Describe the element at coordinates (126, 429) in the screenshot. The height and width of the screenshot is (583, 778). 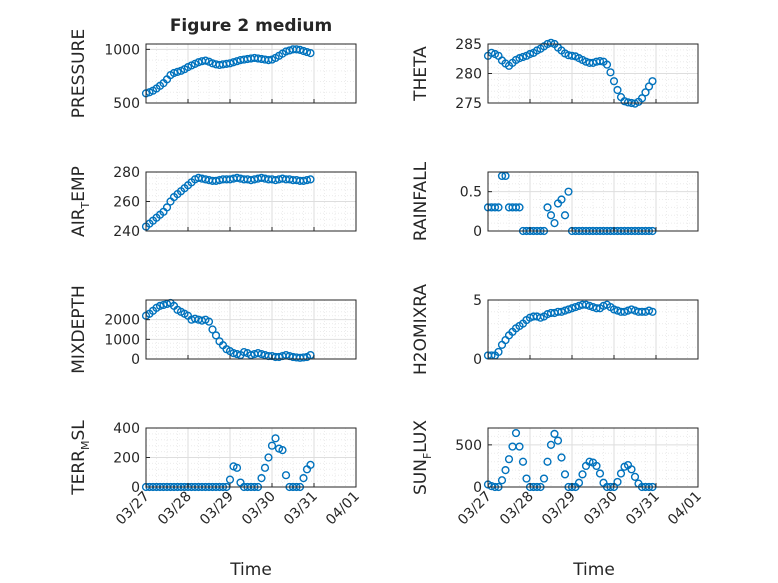
I see `y-tick-label: 400` at that location.